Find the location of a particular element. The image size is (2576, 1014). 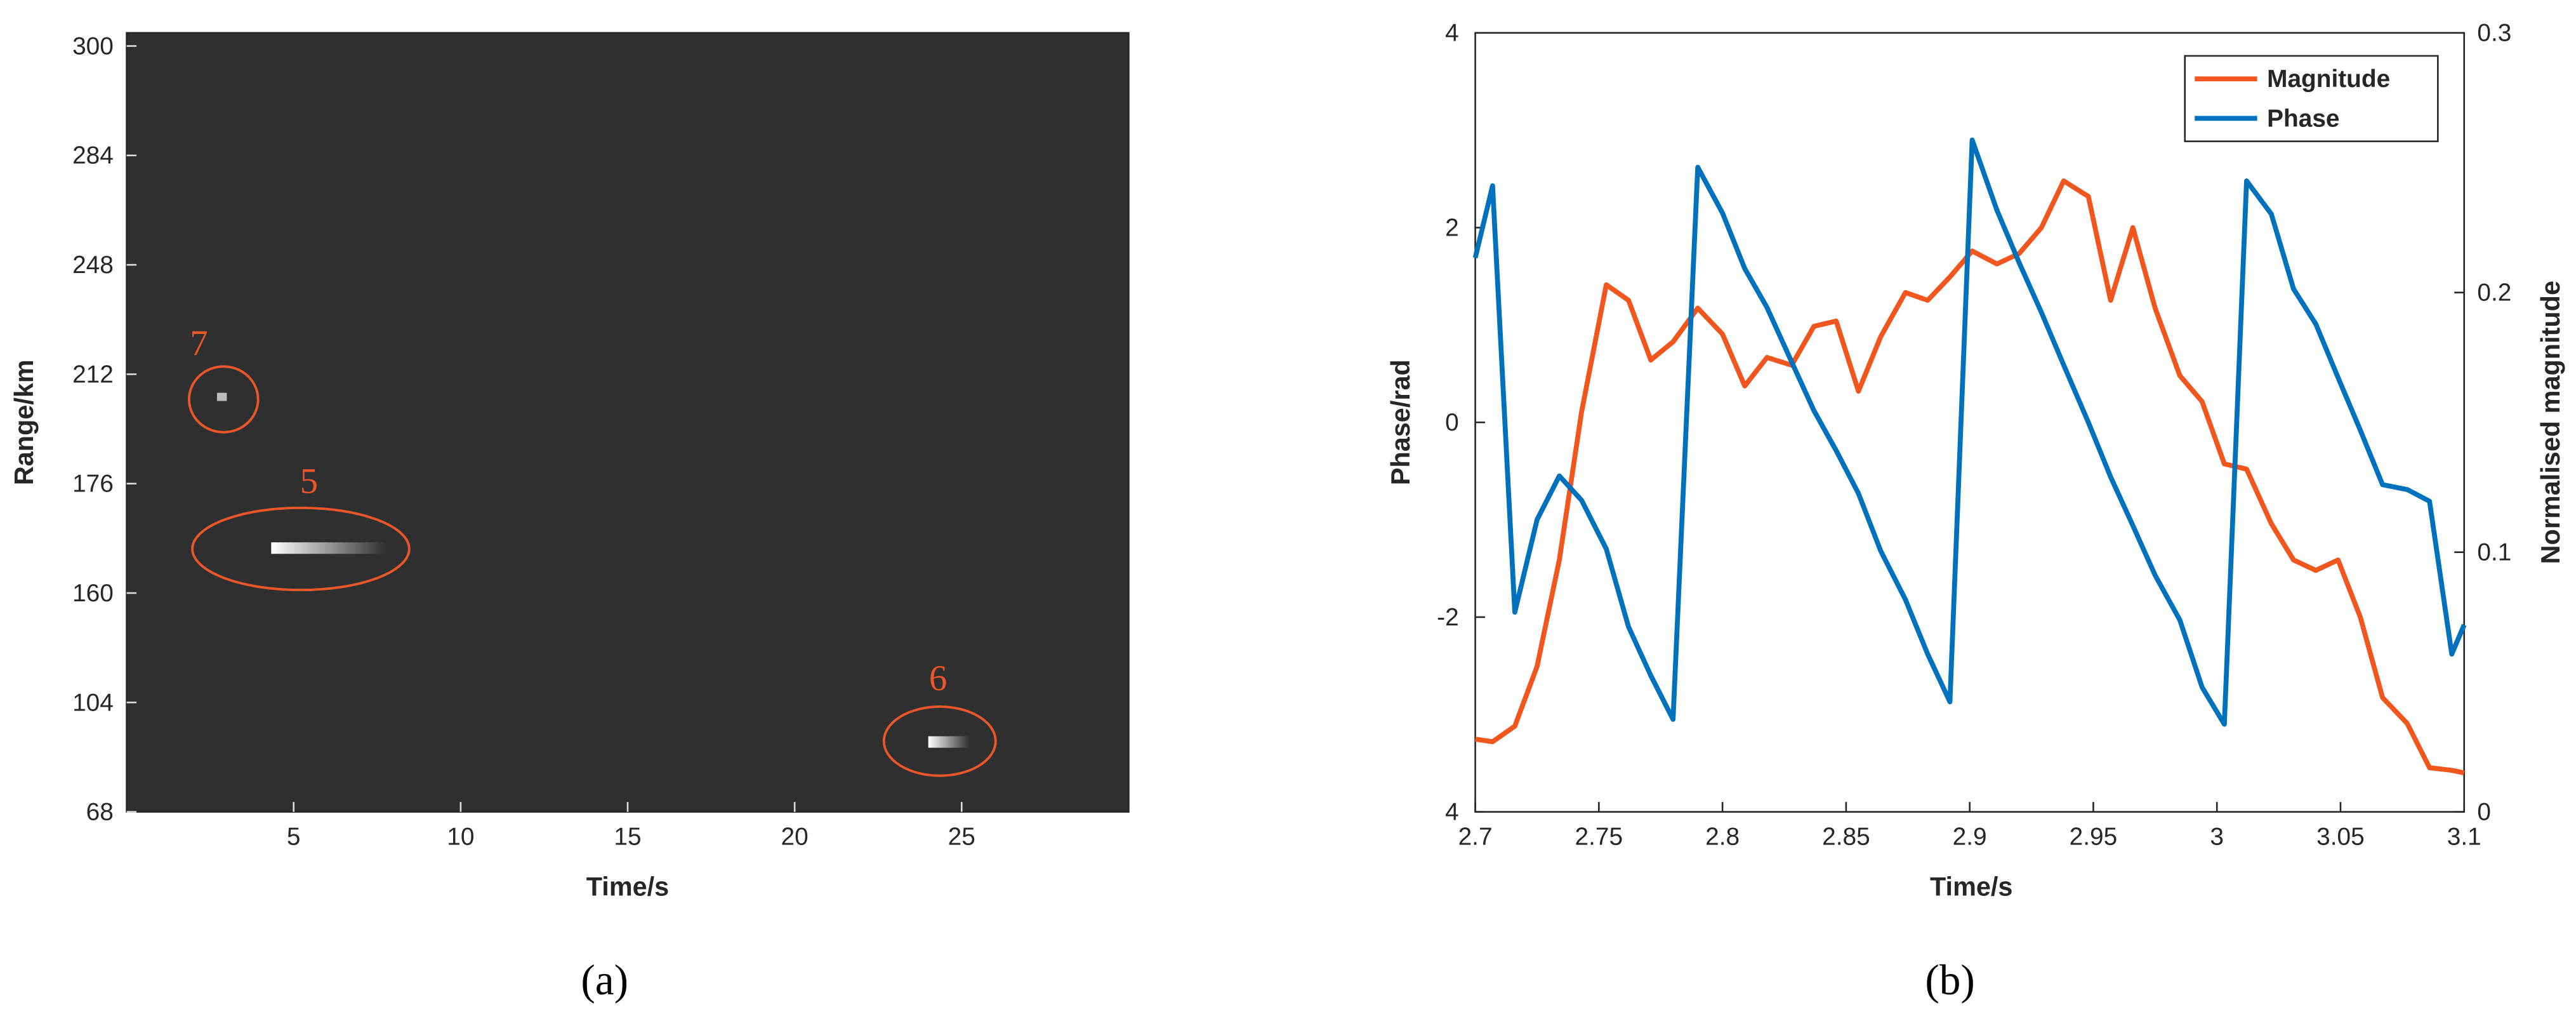

y-axis-label: Phase/rad is located at coordinates (1400, 422).